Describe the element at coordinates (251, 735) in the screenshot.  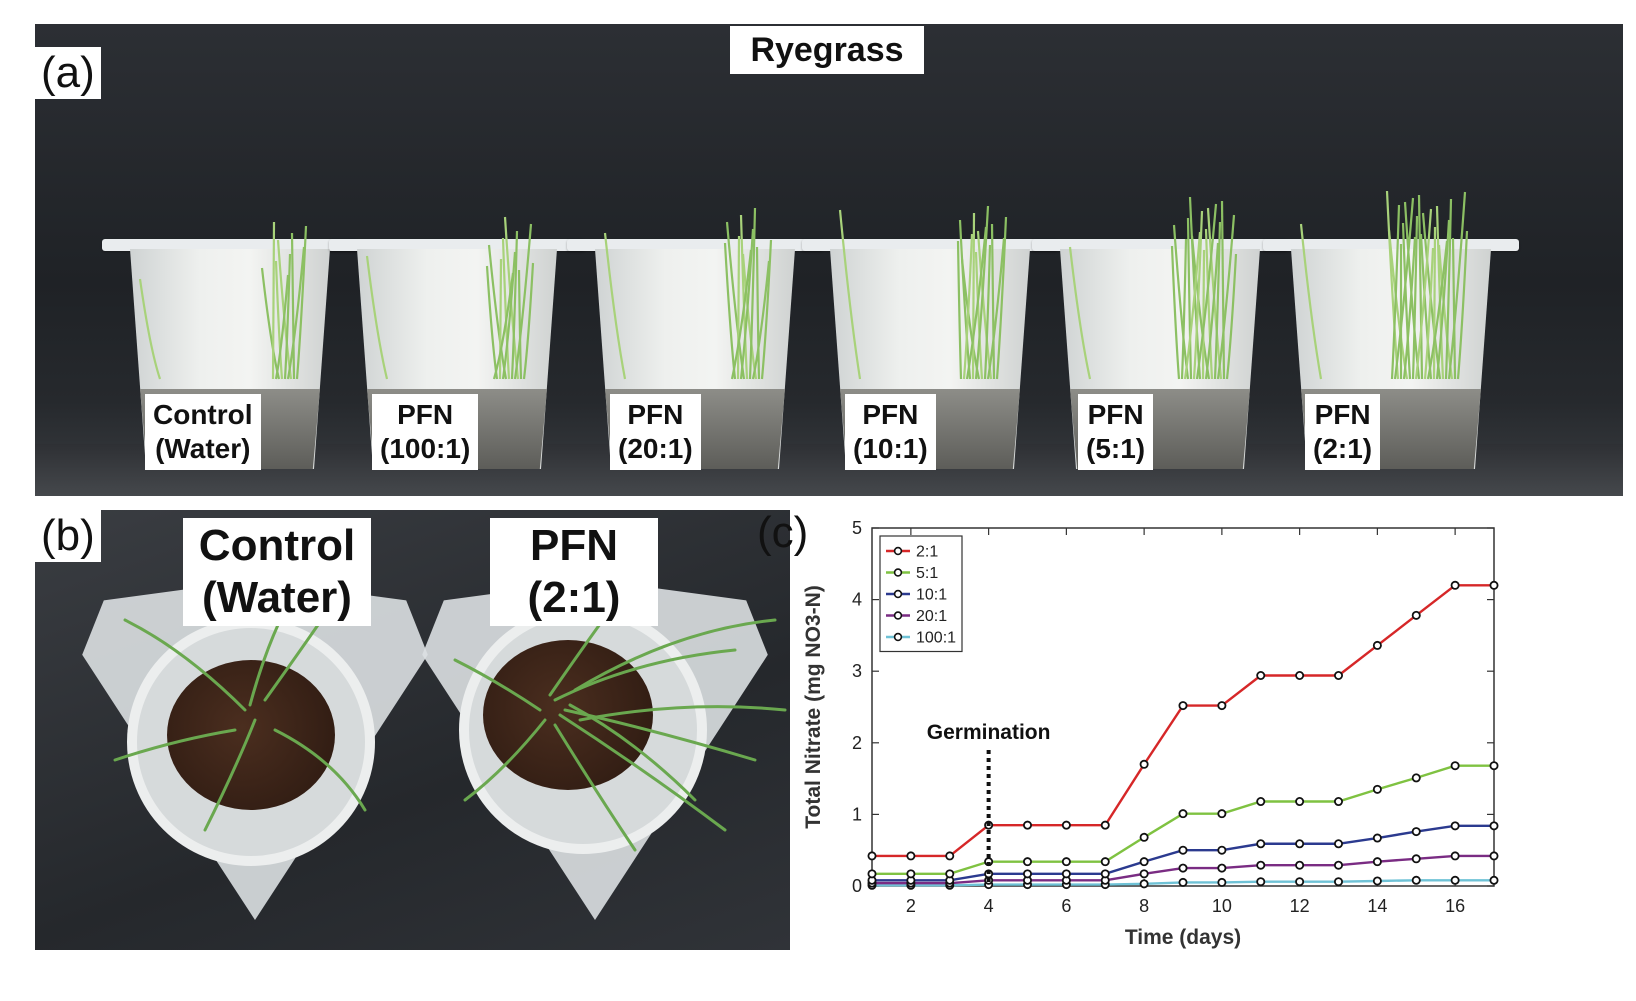
I see `control-soil` at that location.